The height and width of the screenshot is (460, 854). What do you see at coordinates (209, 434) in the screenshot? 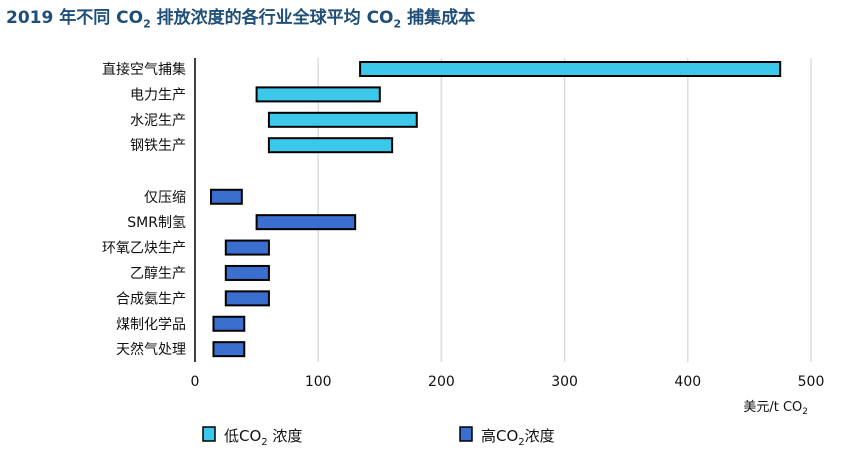
I see `legend-swatch-low` at bounding box center [209, 434].